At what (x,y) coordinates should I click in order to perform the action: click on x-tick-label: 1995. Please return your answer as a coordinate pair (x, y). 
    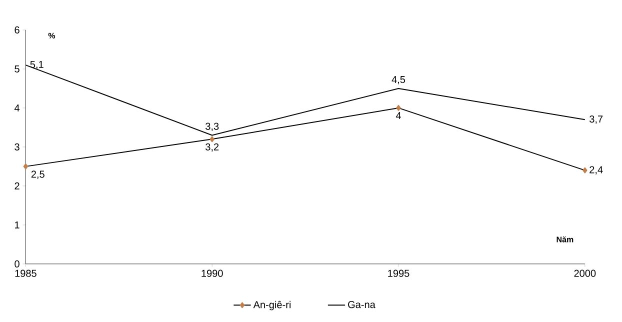
    Looking at the image, I should click on (399, 273).